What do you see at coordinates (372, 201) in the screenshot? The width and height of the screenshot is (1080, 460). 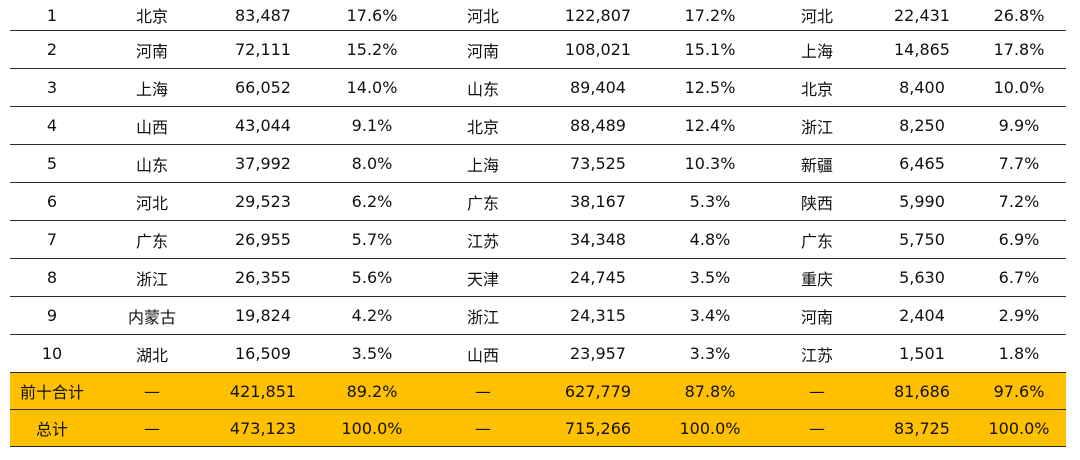 I see `share-cell: 6.2%` at bounding box center [372, 201].